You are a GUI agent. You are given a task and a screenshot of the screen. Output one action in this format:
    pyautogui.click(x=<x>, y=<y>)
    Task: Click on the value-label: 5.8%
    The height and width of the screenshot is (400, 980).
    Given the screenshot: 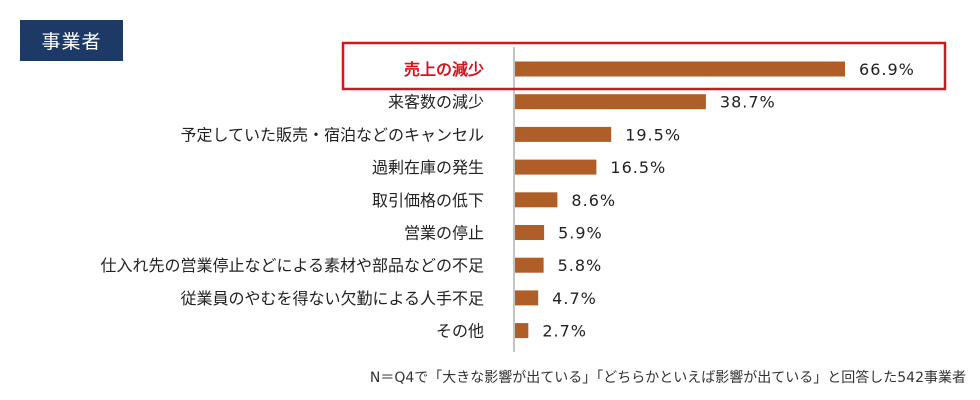 What is the action you would take?
    pyautogui.click(x=580, y=265)
    